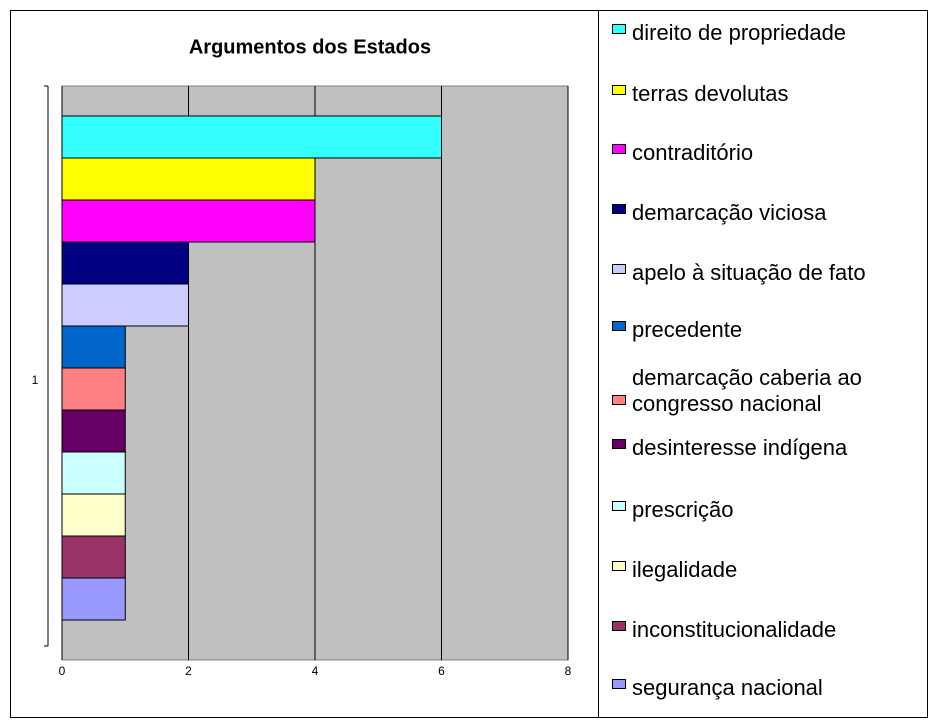  What do you see at coordinates (762, 330) in the screenshot?
I see `legend-item: precedente` at bounding box center [762, 330].